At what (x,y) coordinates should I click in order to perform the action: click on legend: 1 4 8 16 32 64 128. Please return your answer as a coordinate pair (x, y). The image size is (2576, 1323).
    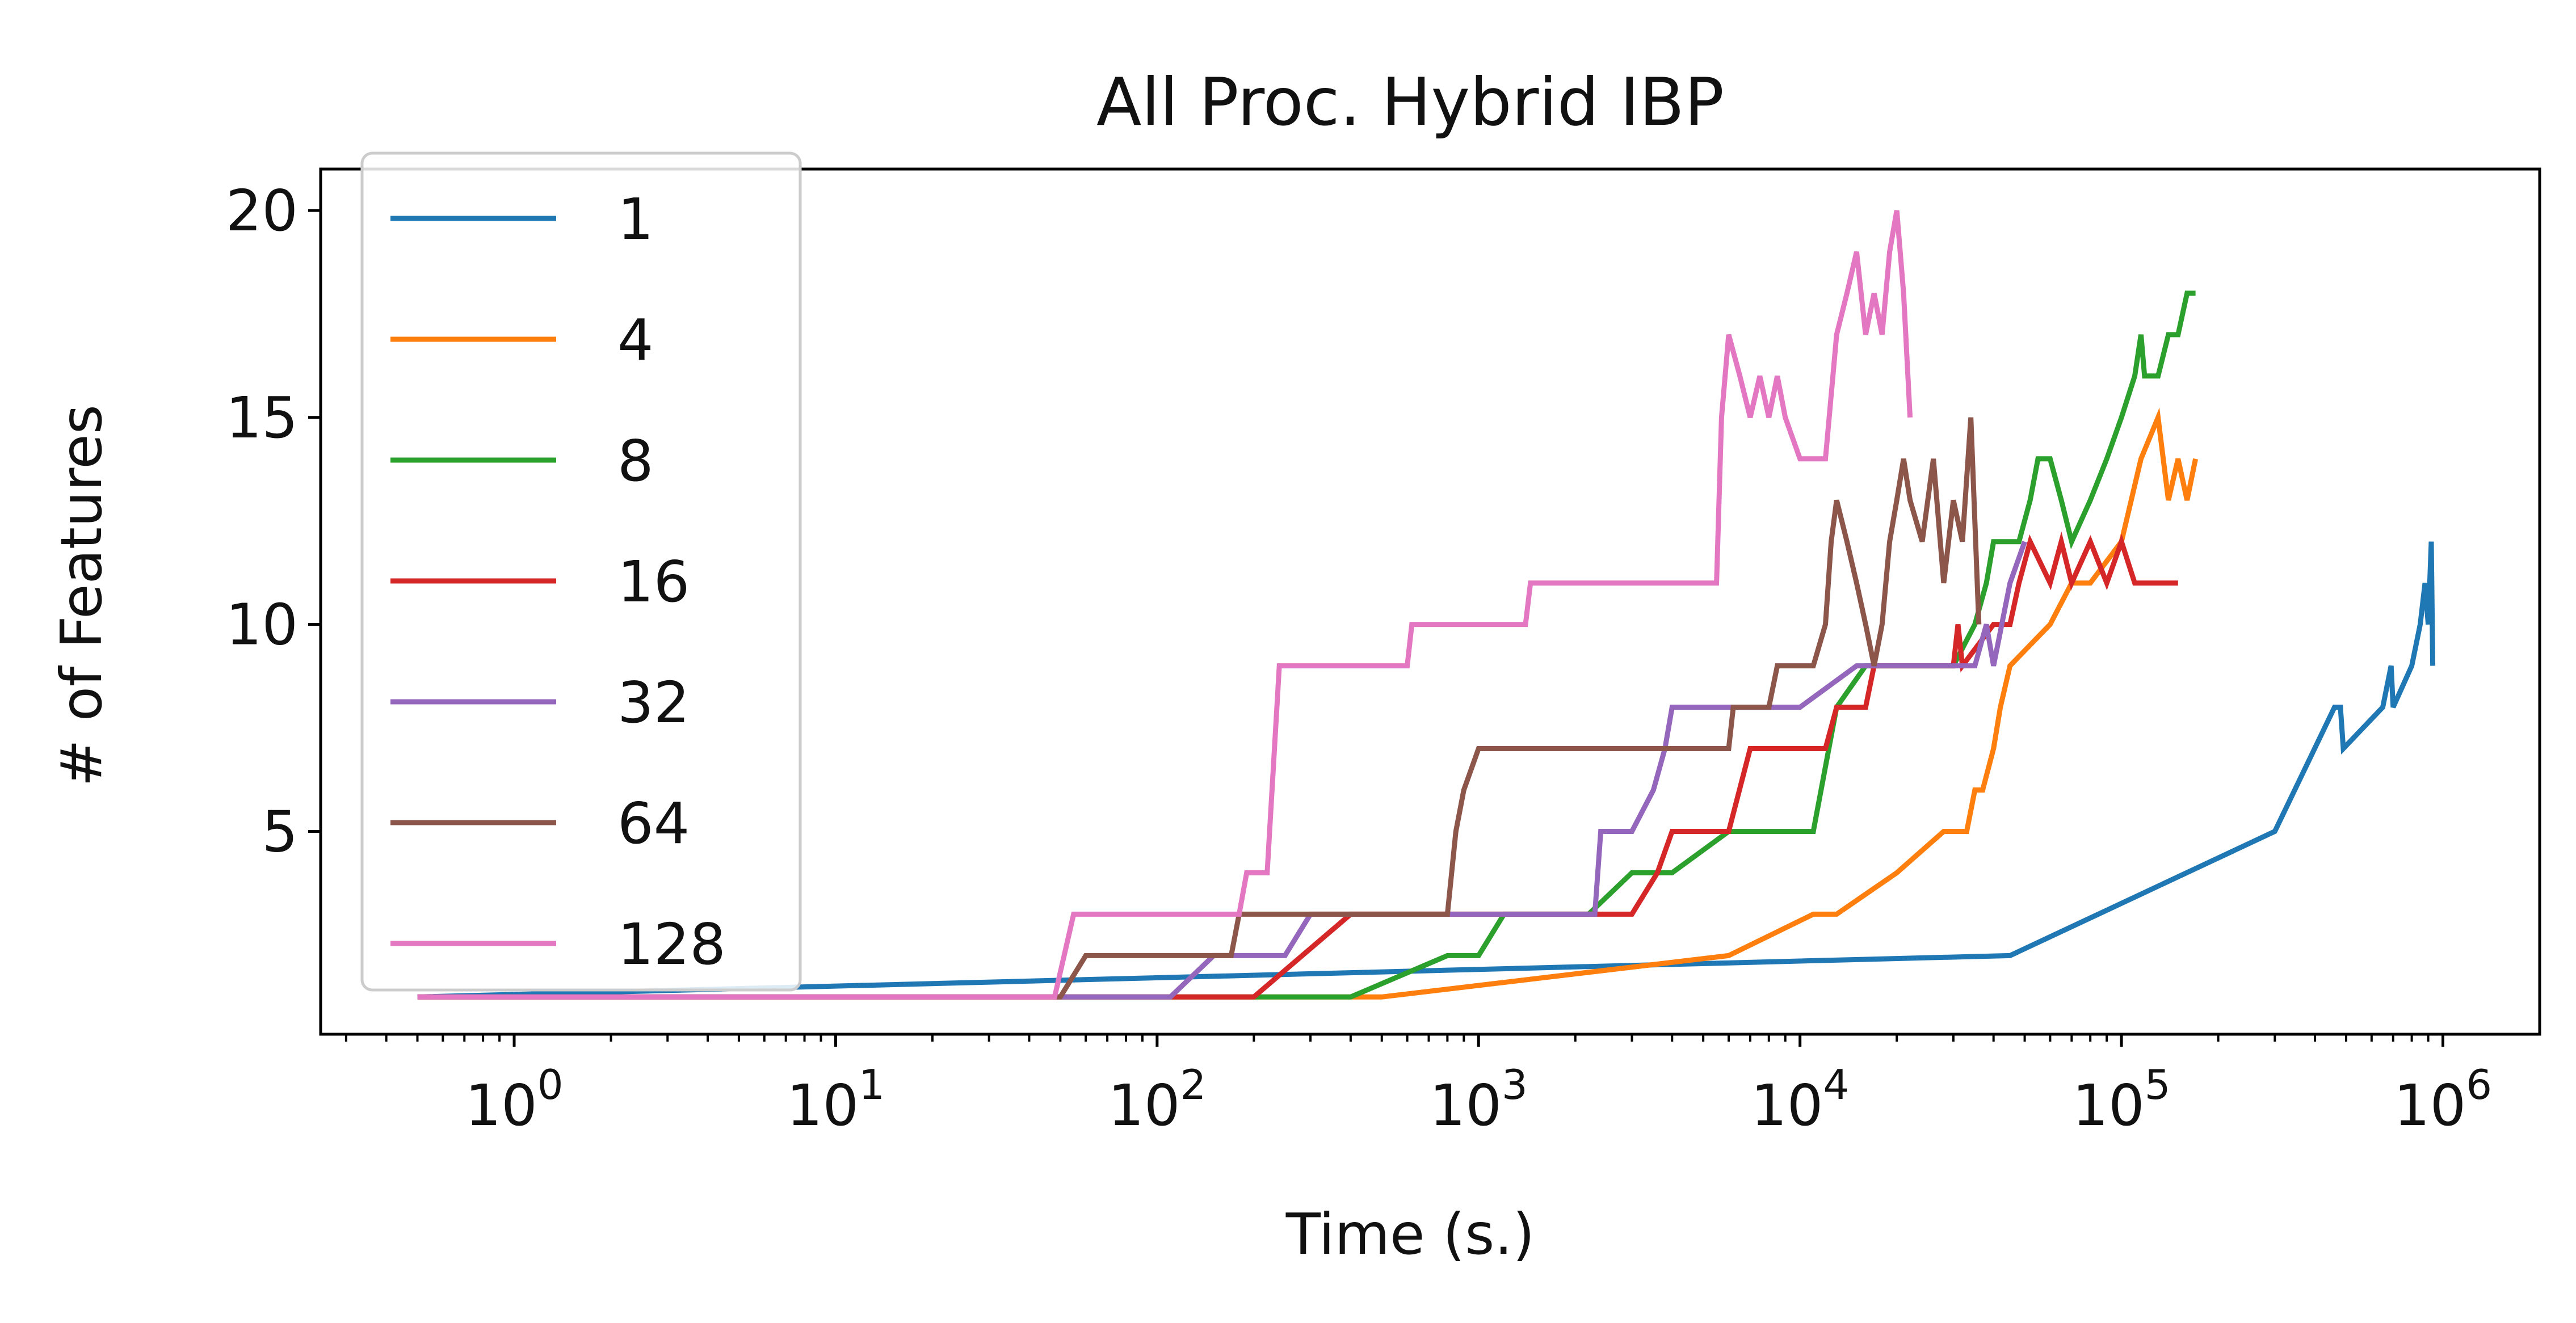
    Looking at the image, I should click on (581, 571).